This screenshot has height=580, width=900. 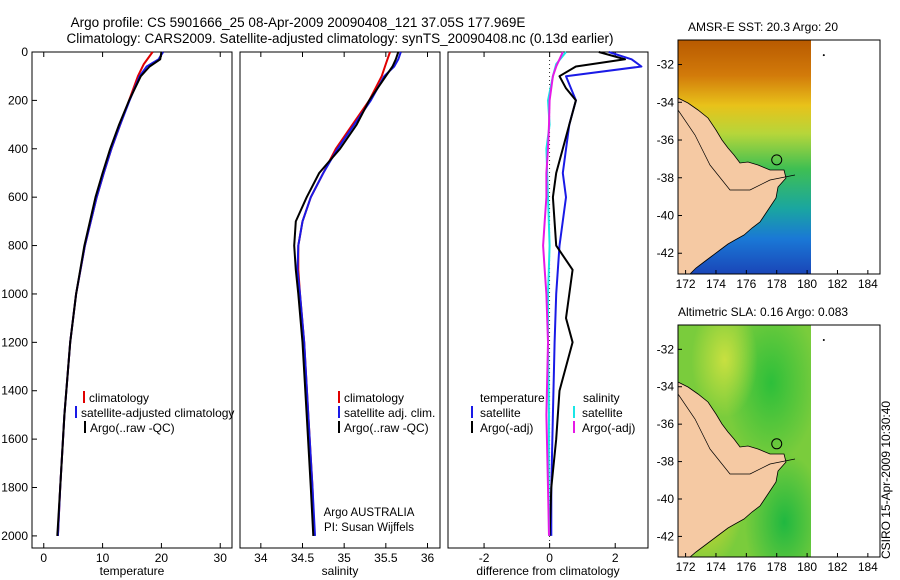 What do you see at coordinates (512, 398) in the screenshot?
I see `legend-heading-temperature: temperature` at bounding box center [512, 398].